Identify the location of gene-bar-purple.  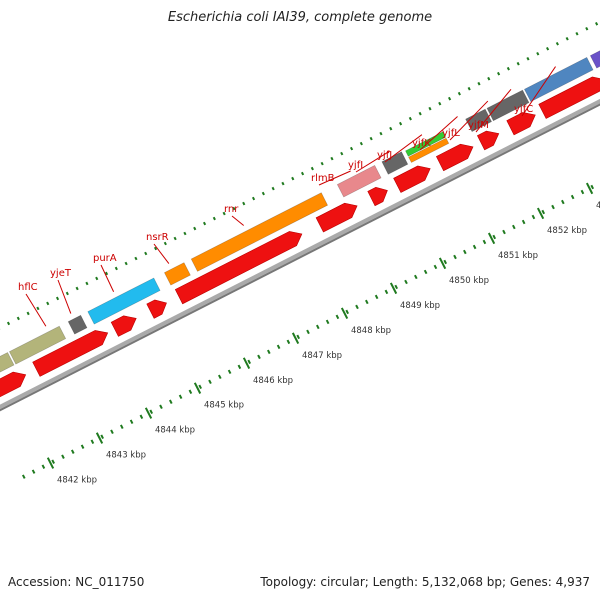
(594, 59).